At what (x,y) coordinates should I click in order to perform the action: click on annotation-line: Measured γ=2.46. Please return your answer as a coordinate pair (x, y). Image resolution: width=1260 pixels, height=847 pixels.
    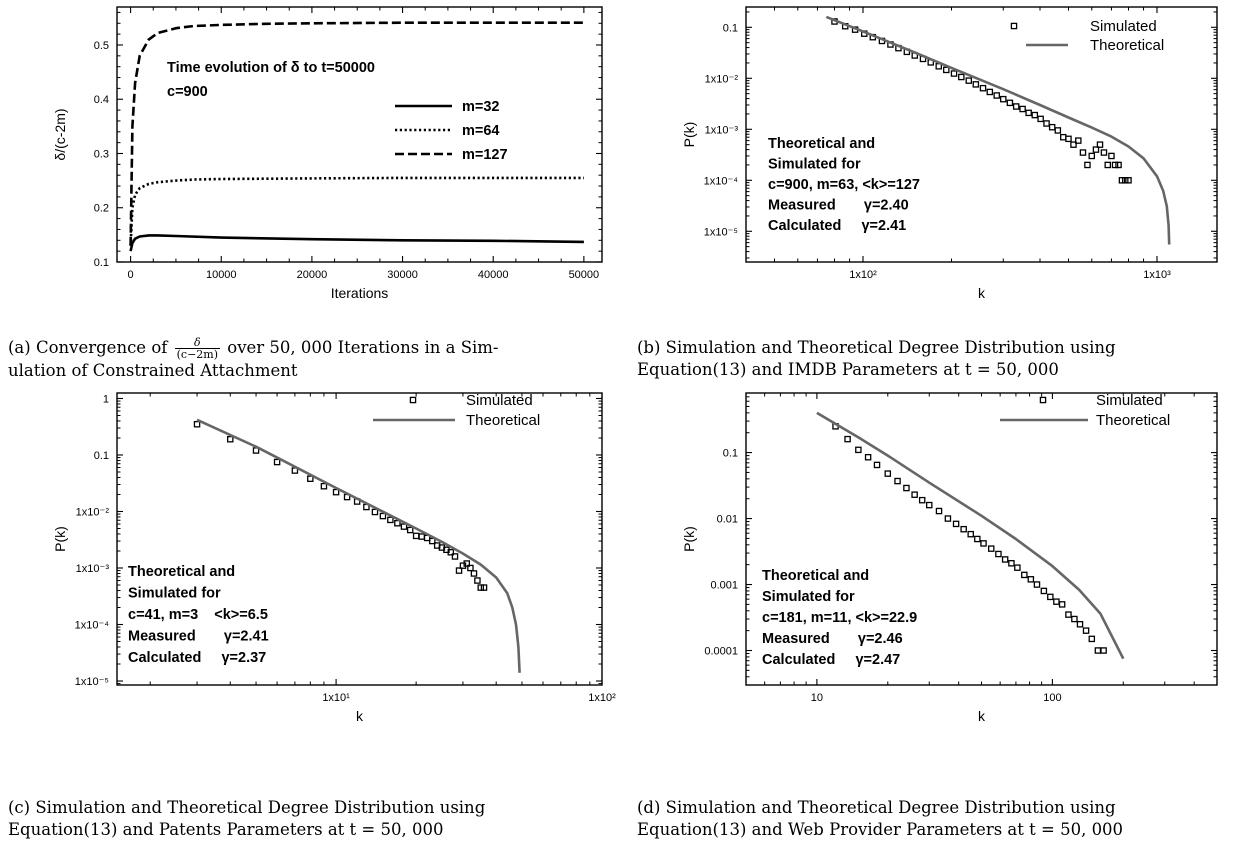
    Looking at the image, I should click on (832, 639).